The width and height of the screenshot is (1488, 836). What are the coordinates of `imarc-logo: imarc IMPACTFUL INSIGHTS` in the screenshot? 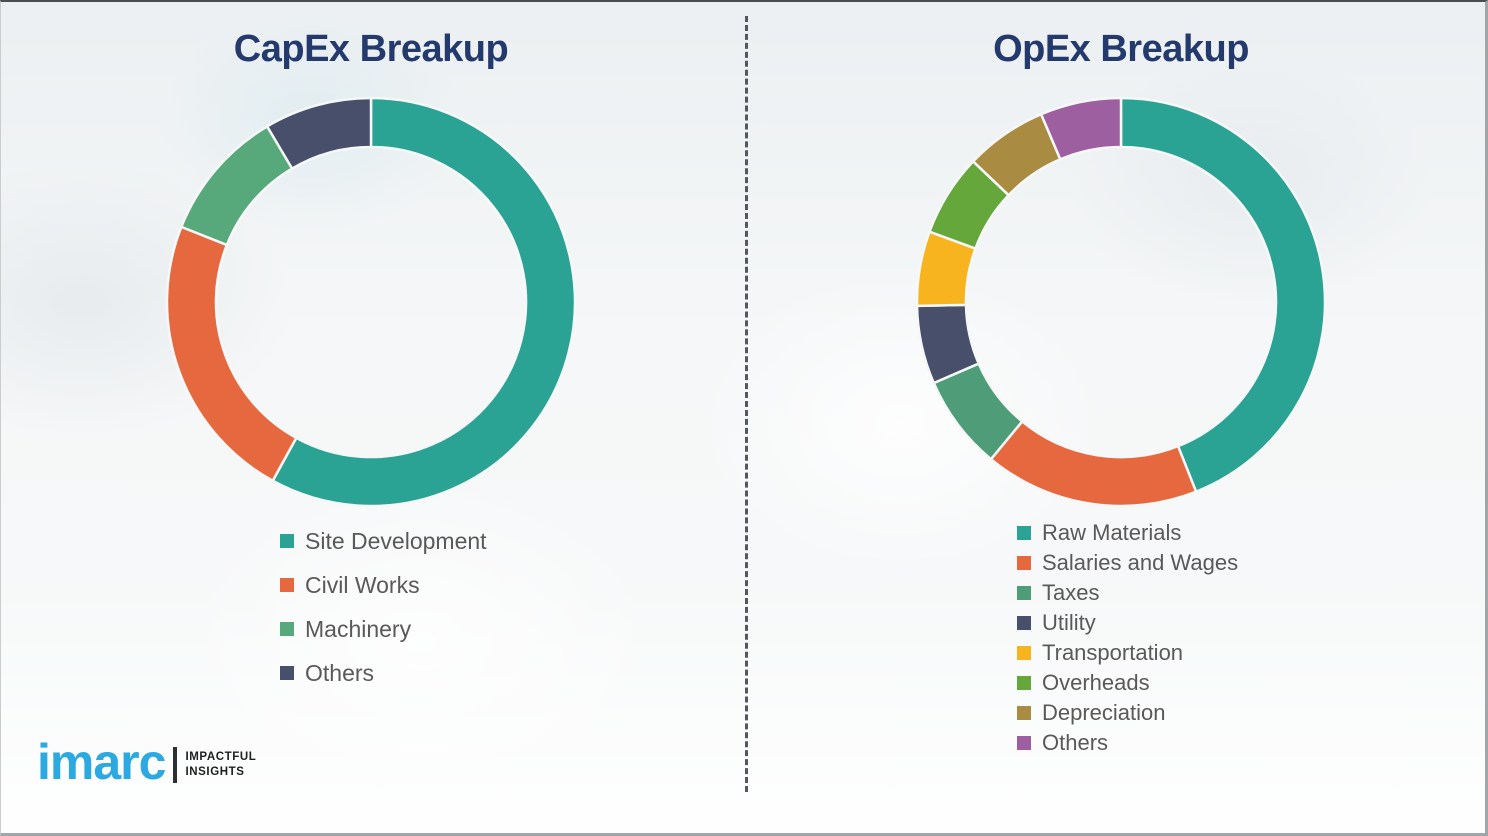 It's located at (146, 762).